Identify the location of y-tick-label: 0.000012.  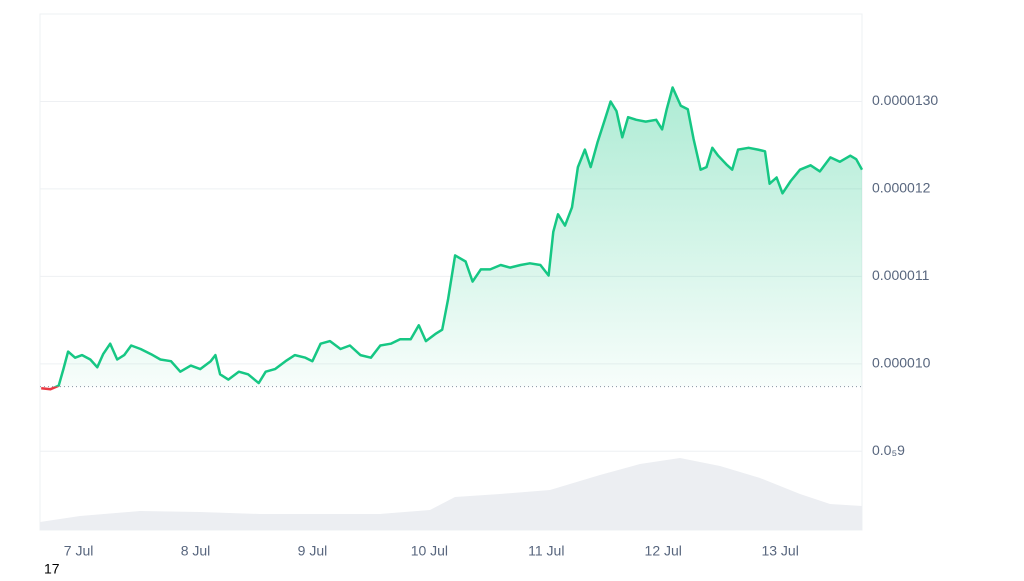
(901, 188).